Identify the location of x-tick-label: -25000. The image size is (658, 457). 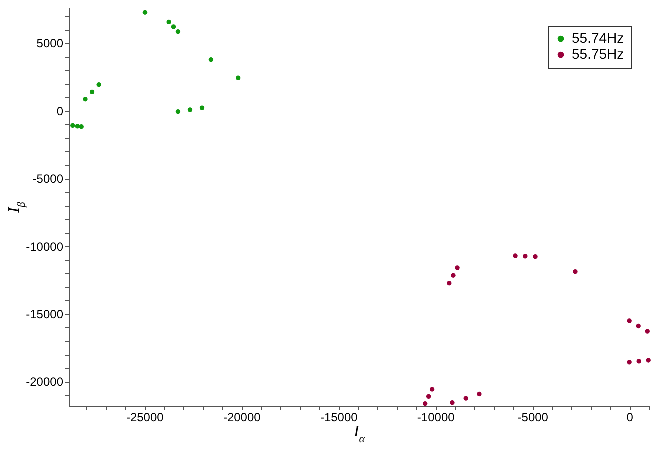
(145, 417).